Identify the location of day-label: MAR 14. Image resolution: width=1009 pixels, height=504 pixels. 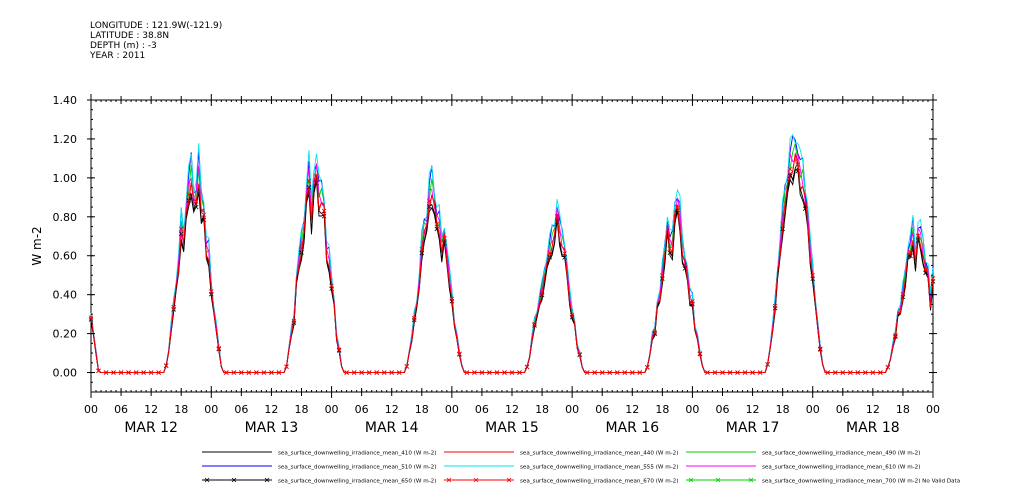
(392, 428).